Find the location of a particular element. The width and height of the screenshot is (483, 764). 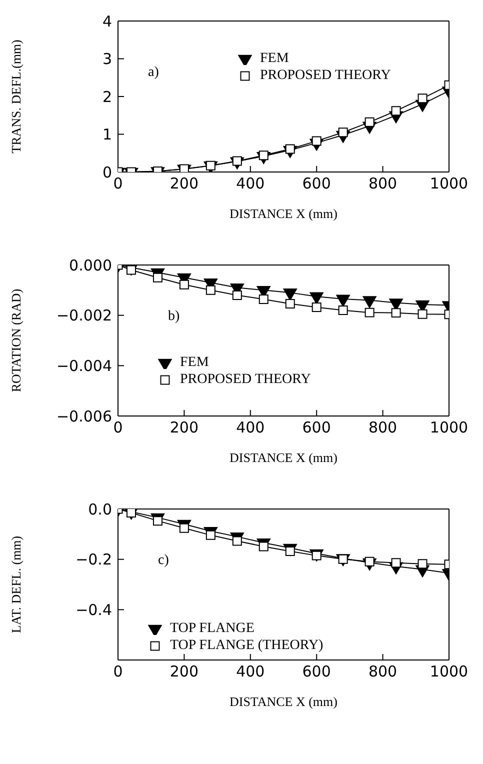

annotation: a) is located at coordinates (153, 73).